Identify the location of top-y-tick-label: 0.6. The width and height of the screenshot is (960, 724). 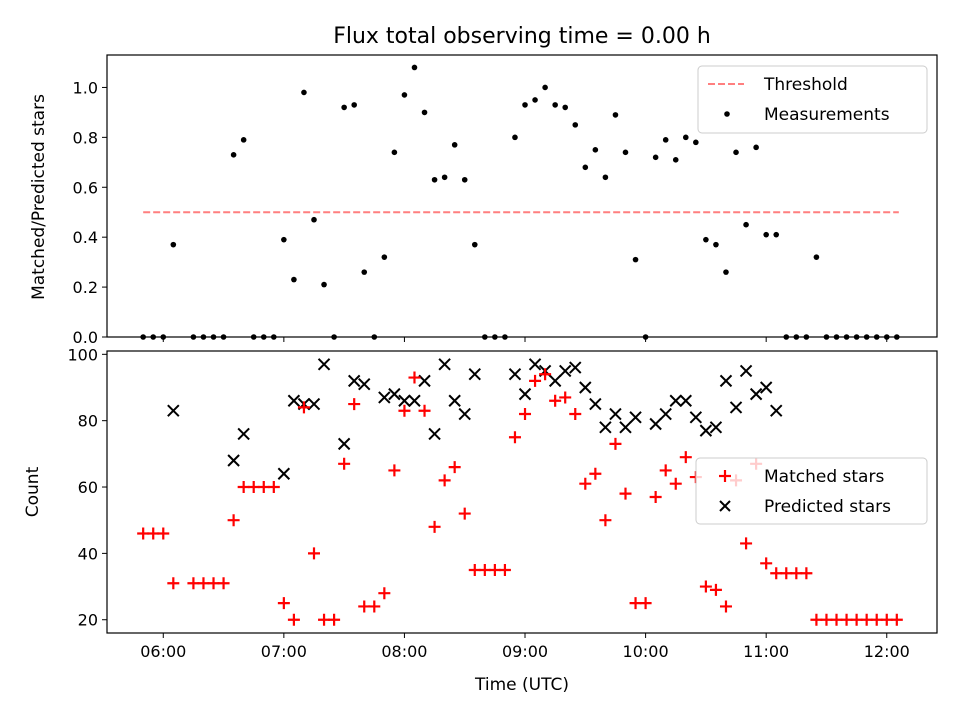
(85, 187).